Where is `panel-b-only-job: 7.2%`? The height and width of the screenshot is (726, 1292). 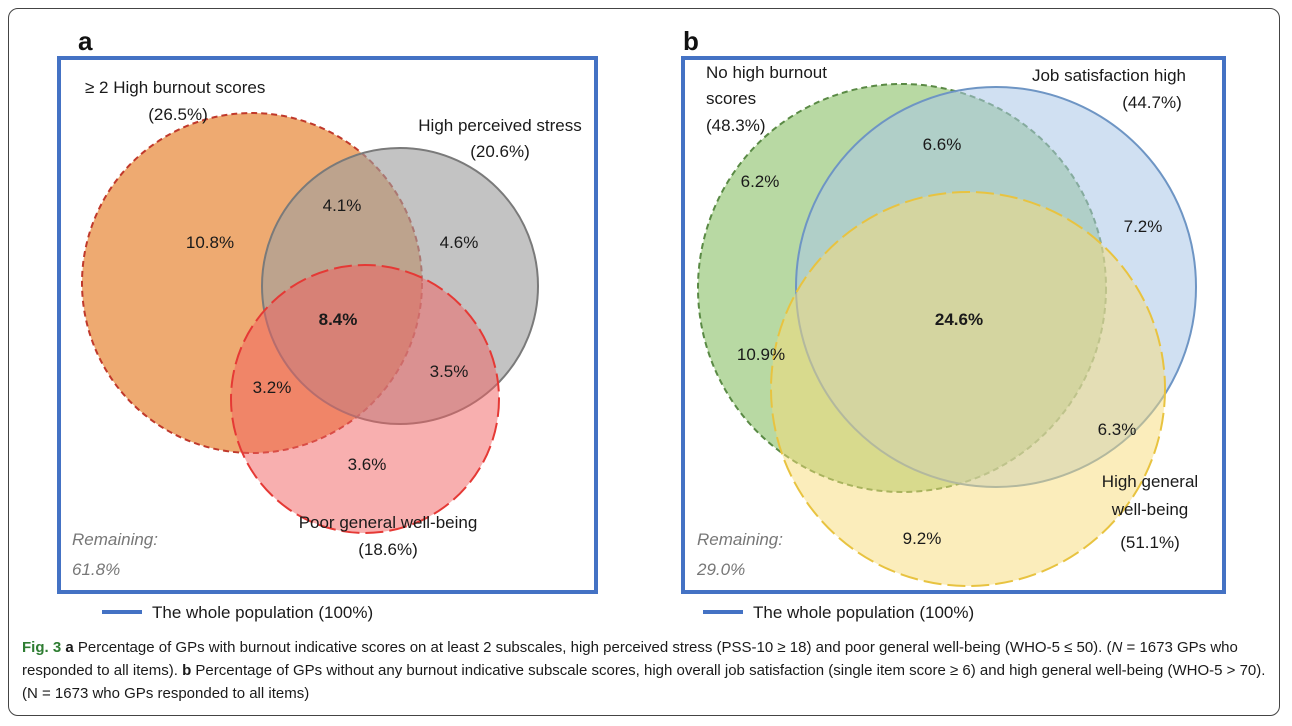 panel-b-only-job: 7.2% is located at coordinates (1143, 226).